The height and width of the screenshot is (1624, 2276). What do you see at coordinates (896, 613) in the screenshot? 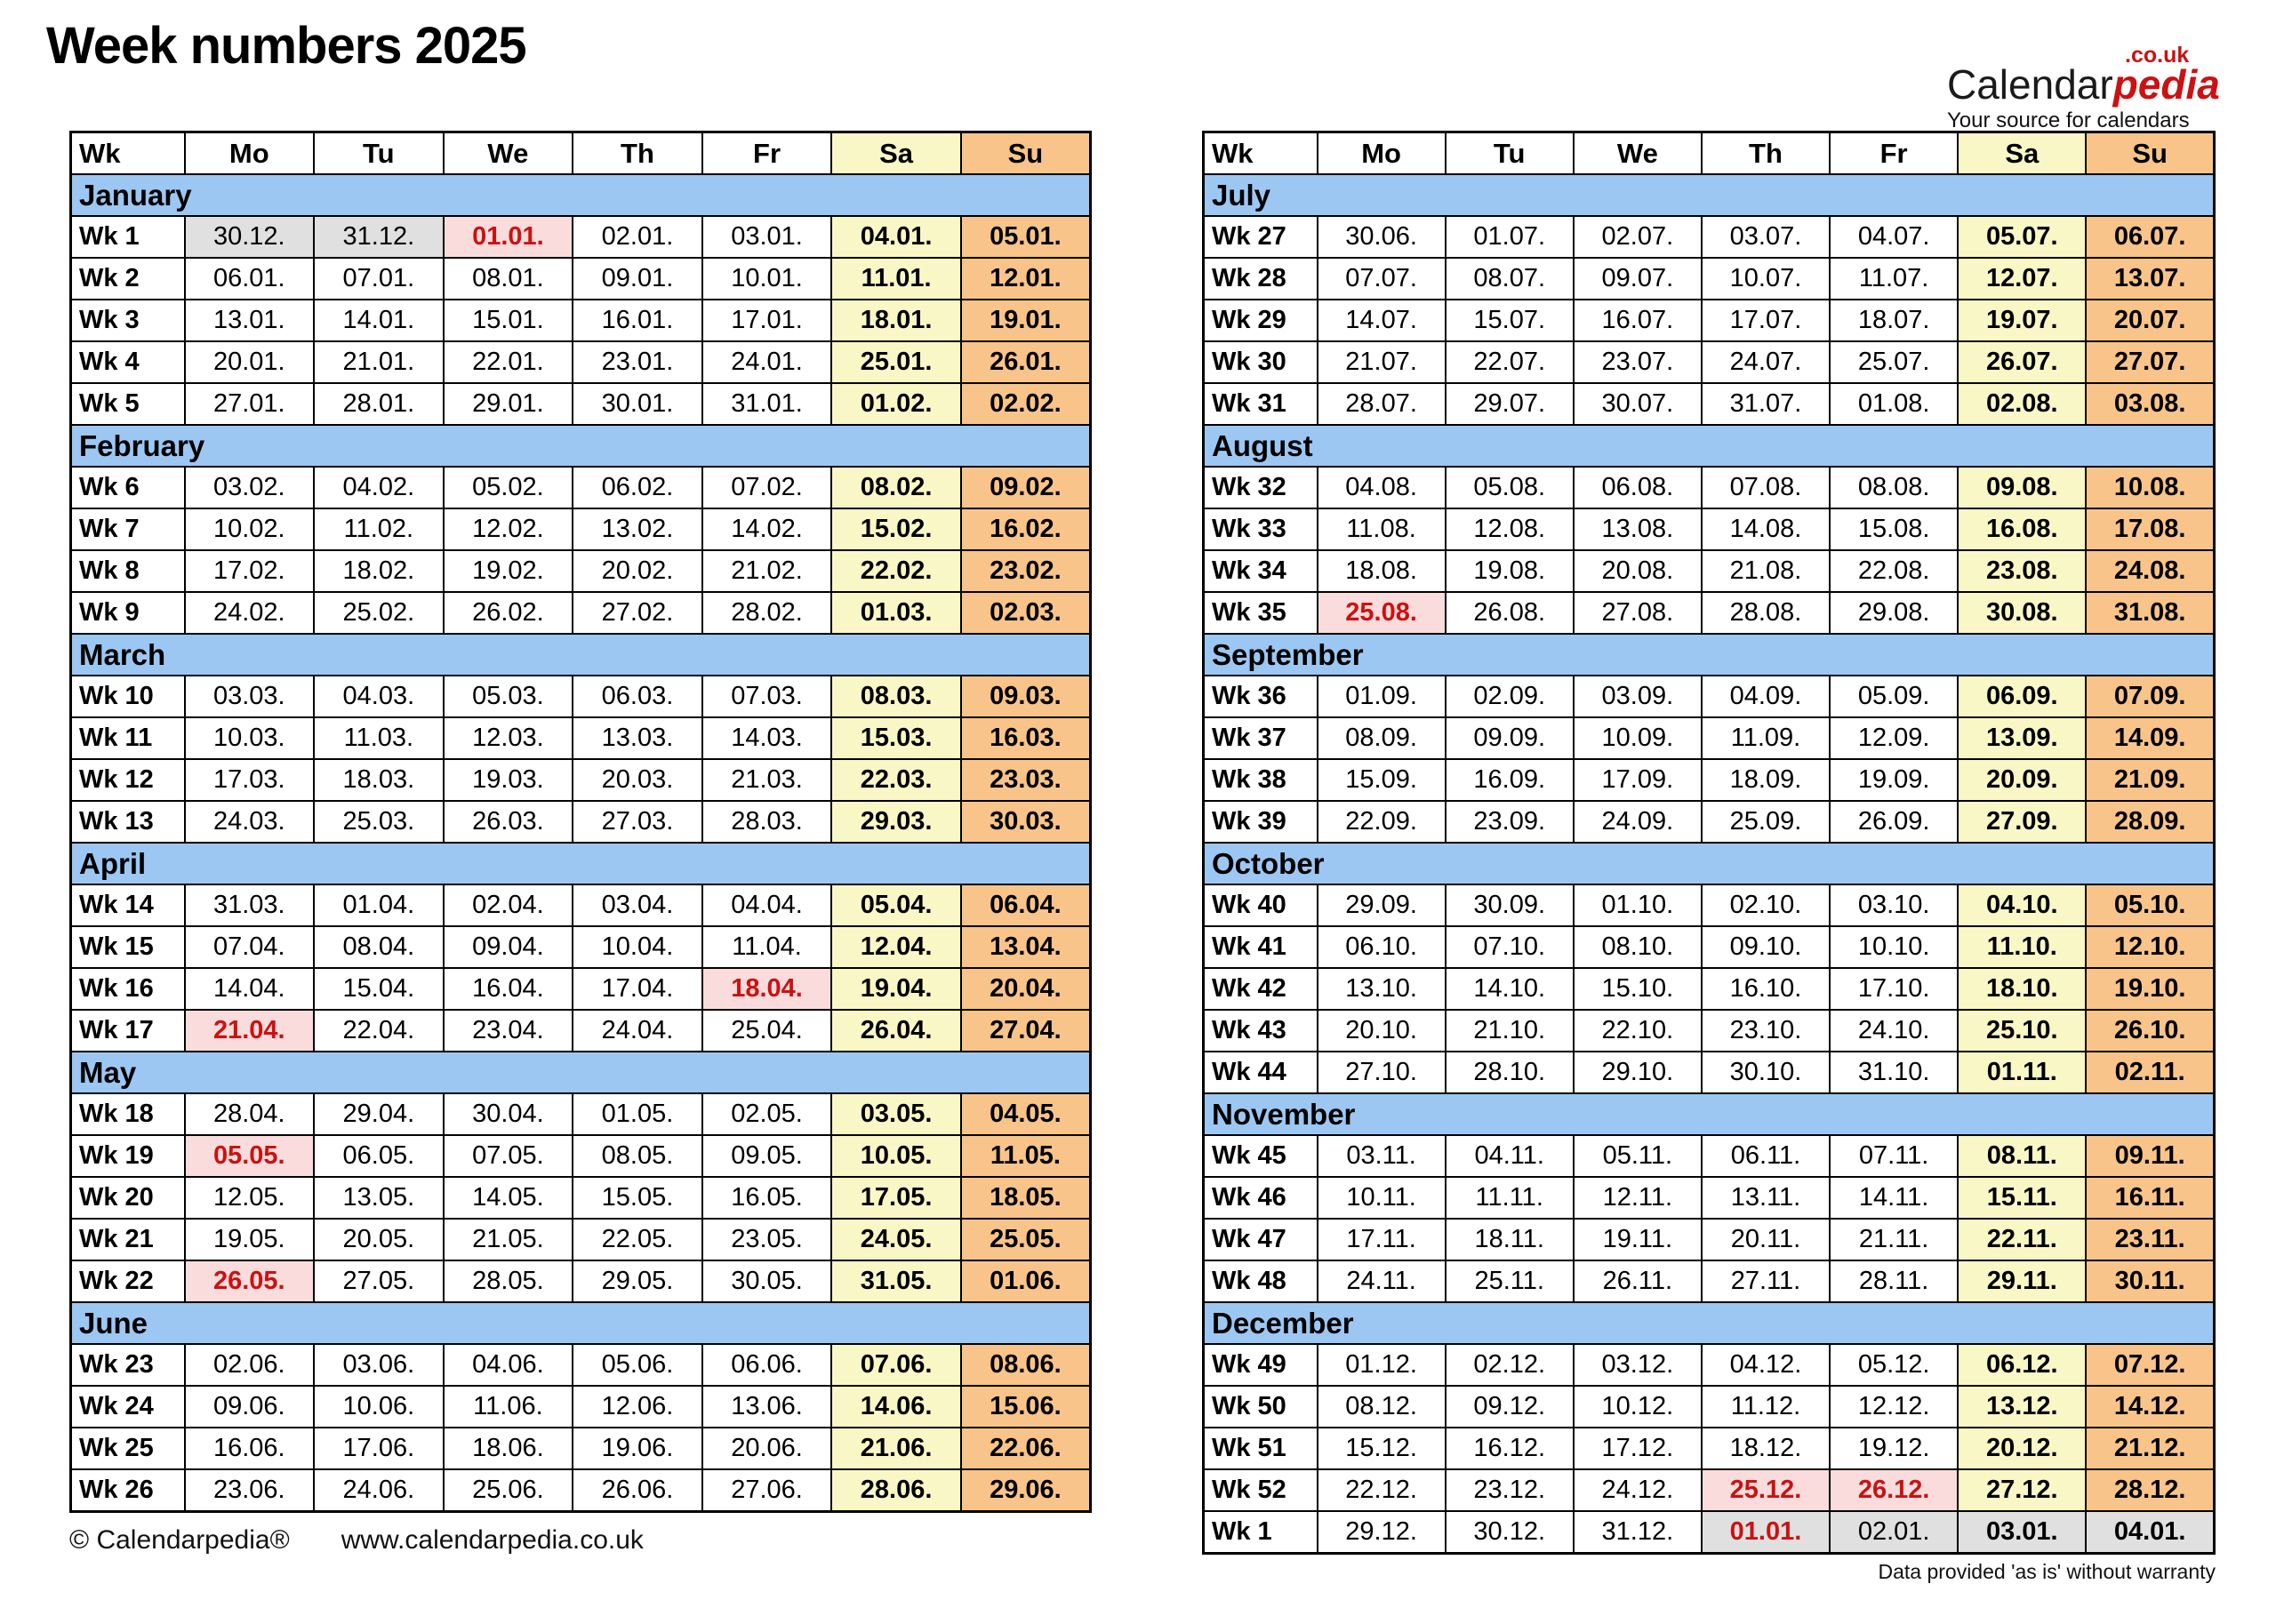
I see `date-cell: 01.03.` at bounding box center [896, 613].